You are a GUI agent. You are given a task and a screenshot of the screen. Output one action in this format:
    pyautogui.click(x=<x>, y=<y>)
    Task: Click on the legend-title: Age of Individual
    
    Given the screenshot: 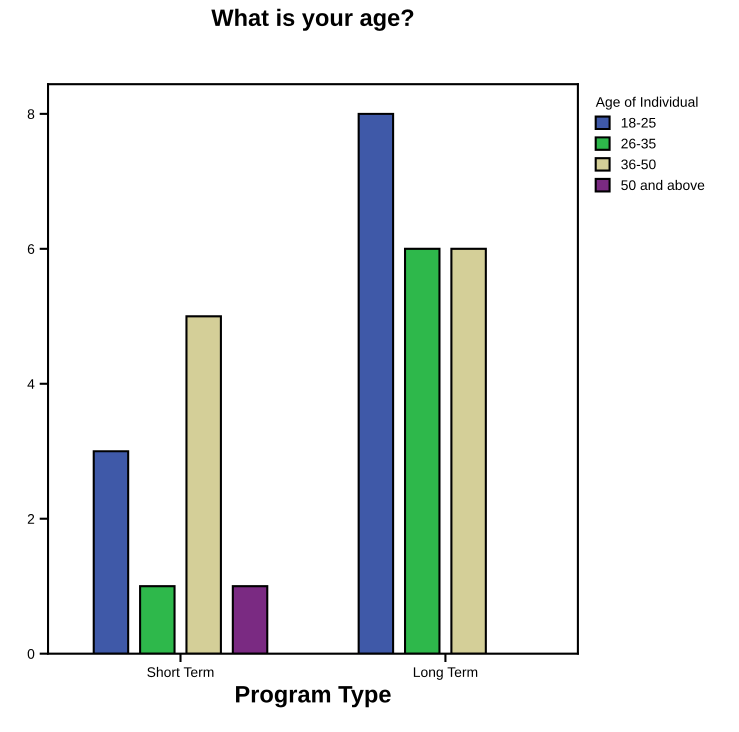 What is the action you would take?
    pyautogui.click(x=647, y=103)
    